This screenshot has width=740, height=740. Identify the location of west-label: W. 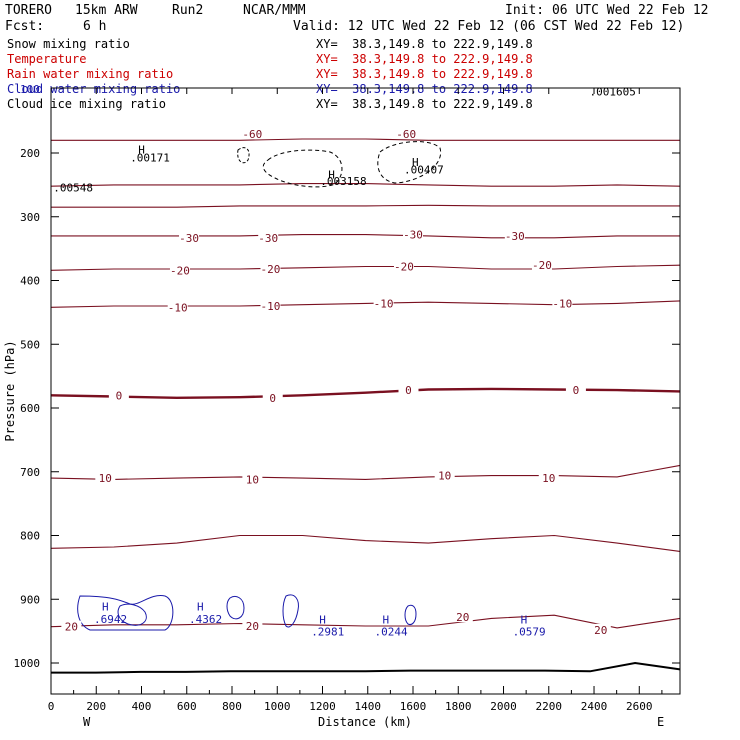
(87, 722).